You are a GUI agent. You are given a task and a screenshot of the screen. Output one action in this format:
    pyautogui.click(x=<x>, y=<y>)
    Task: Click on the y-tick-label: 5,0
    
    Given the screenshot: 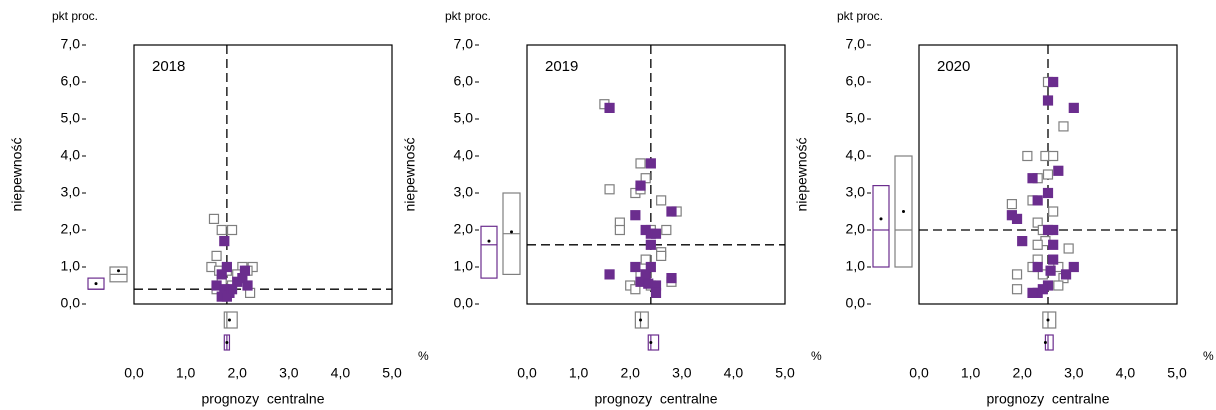 What is the action you would take?
    pyautogui.click(x=464, y=118)
    